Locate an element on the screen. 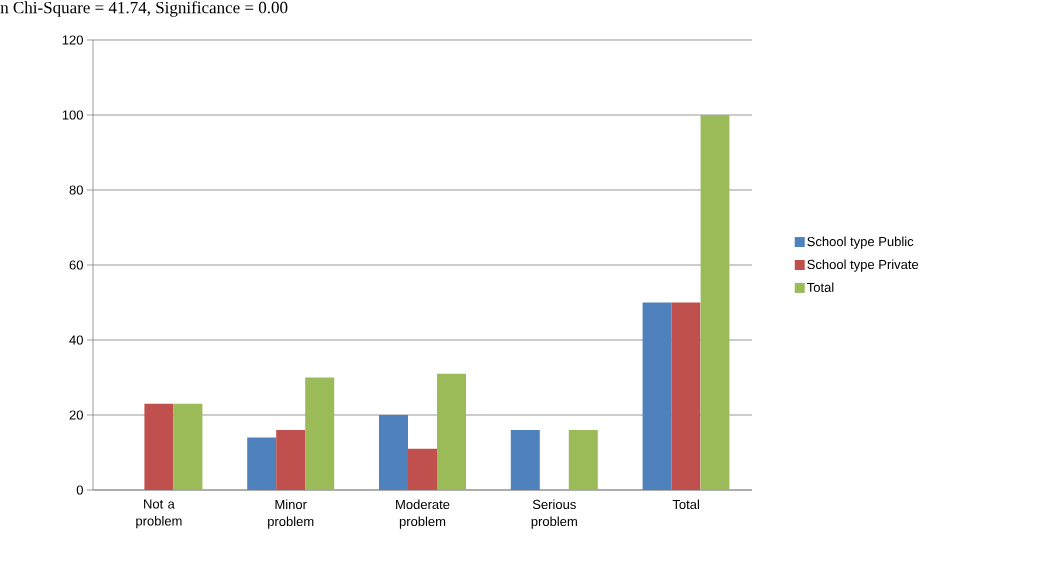  y-tick-label: 0 is located at coordinates (79, 490).